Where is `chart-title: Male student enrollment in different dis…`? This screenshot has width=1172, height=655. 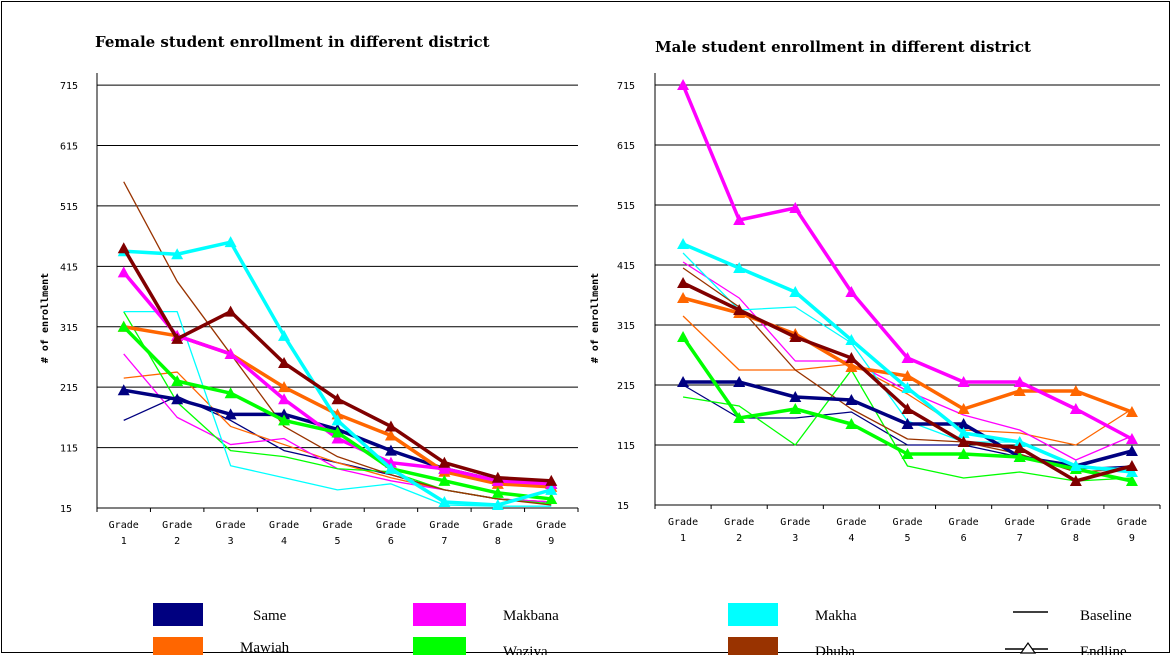 chart-title: Male student enrollment in different dis… is located at coordinates (843, 47).